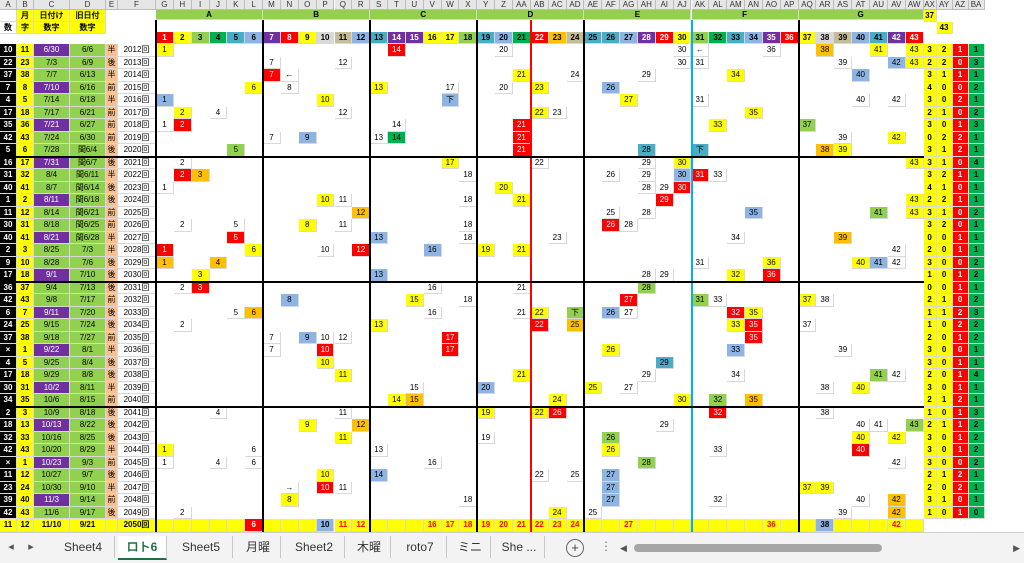  Describe the element at coordinates (504, 38) in the screenshot. I see `number-header-cell: 20` at that location.